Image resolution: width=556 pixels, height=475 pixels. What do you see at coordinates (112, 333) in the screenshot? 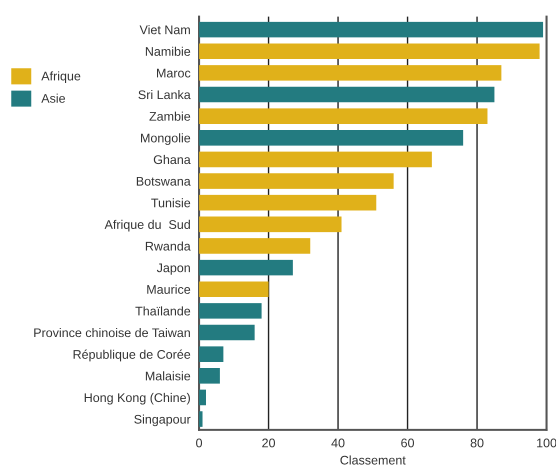
I see `y-tick-label: Province chinoise de Taiwan` at bounding box center [112, 333].